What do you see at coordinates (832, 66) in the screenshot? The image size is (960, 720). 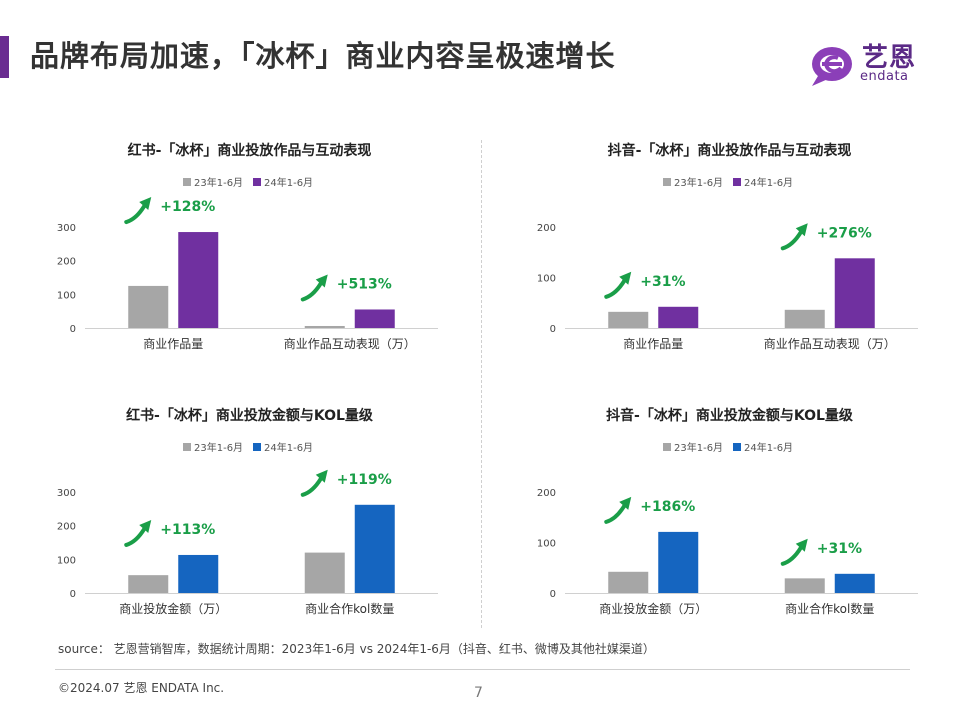 I see `endata-logo-icon` at bounding box center [832, 66].